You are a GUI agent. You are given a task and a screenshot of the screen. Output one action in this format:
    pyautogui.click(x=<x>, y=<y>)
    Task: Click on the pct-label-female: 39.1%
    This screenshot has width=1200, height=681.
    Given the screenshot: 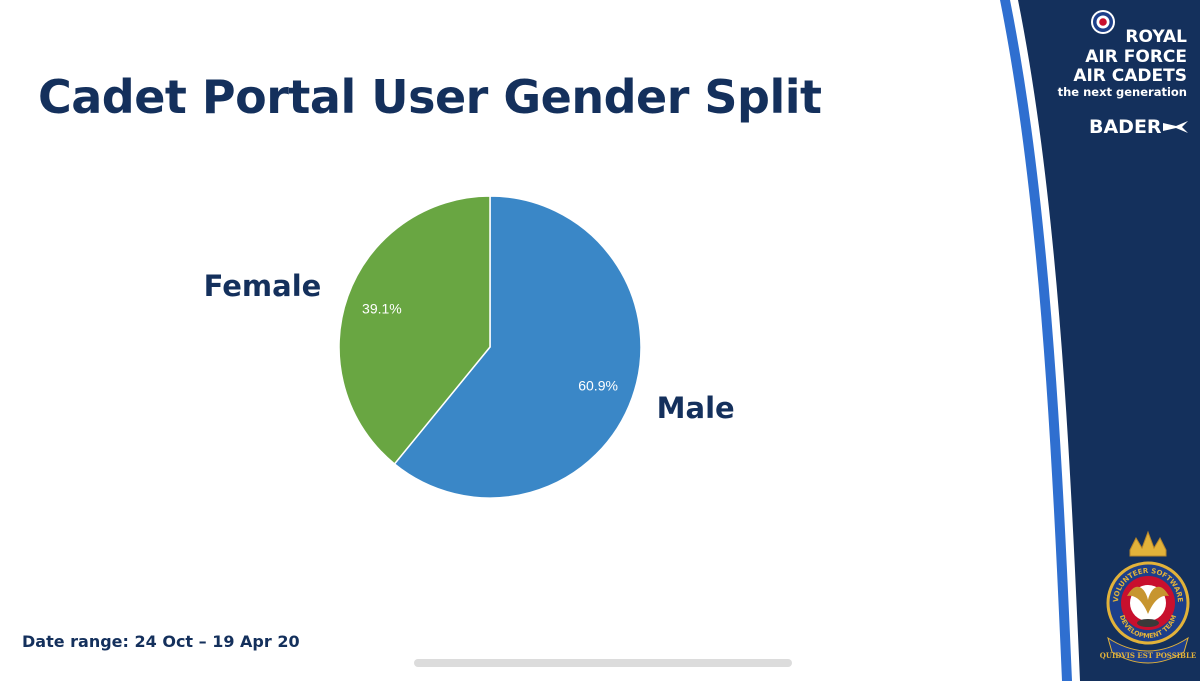 What is the action you would take?
    pyautogui.click(x=382, y=308)
    